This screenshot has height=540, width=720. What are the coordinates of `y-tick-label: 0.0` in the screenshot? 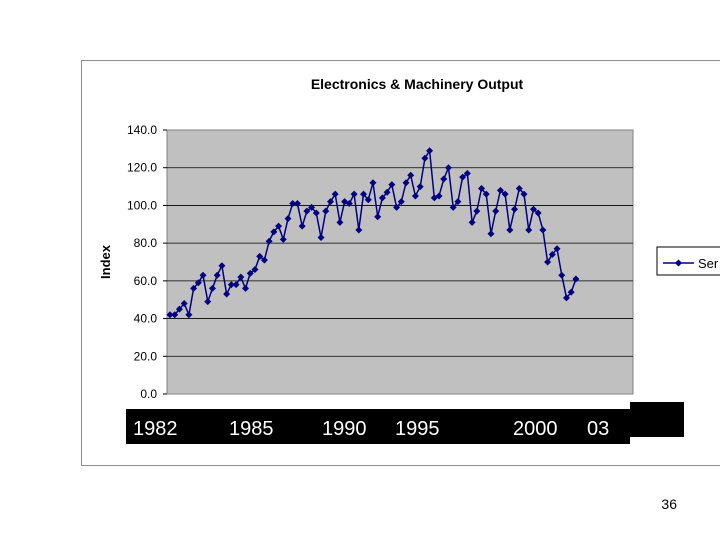 It's located at (148, 394).